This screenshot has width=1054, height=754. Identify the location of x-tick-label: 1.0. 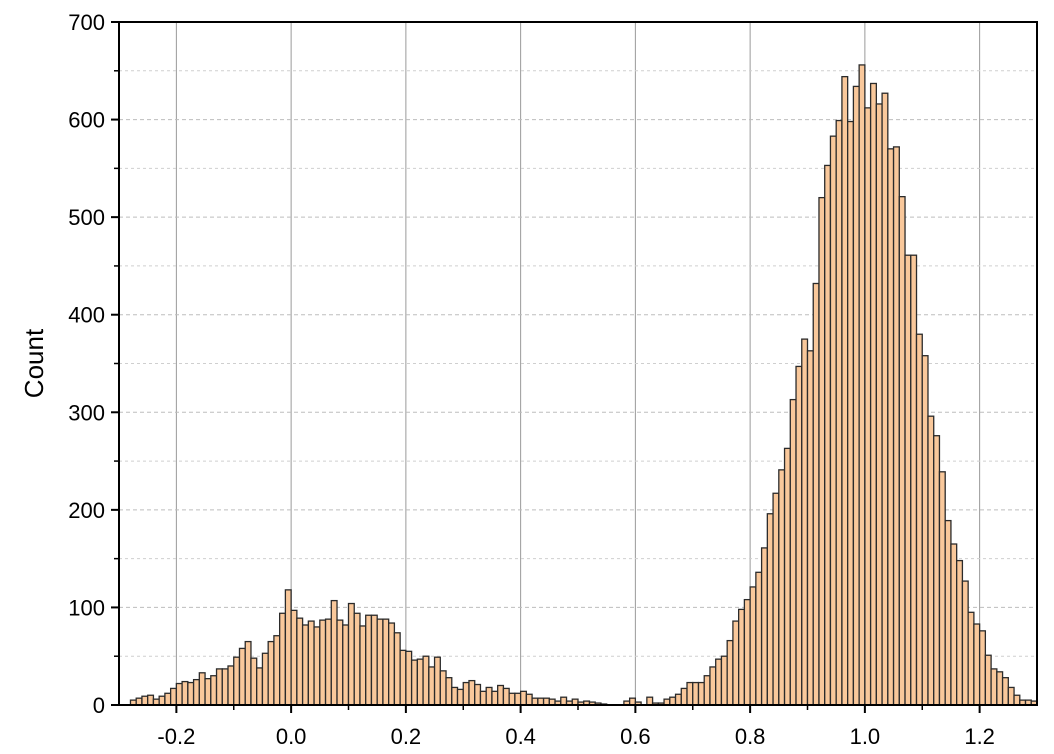
(865, 736).